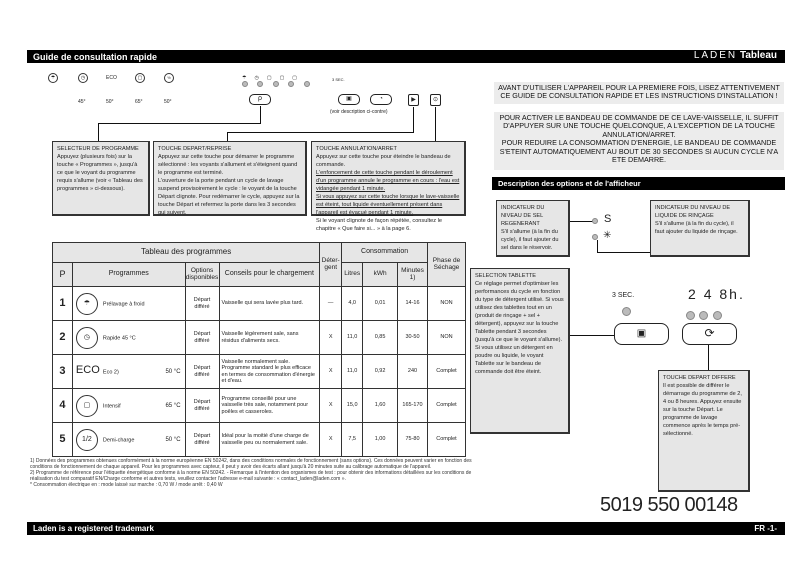  I want to click on delay-hours-labels: 2 4 8h., so click(716, 294).